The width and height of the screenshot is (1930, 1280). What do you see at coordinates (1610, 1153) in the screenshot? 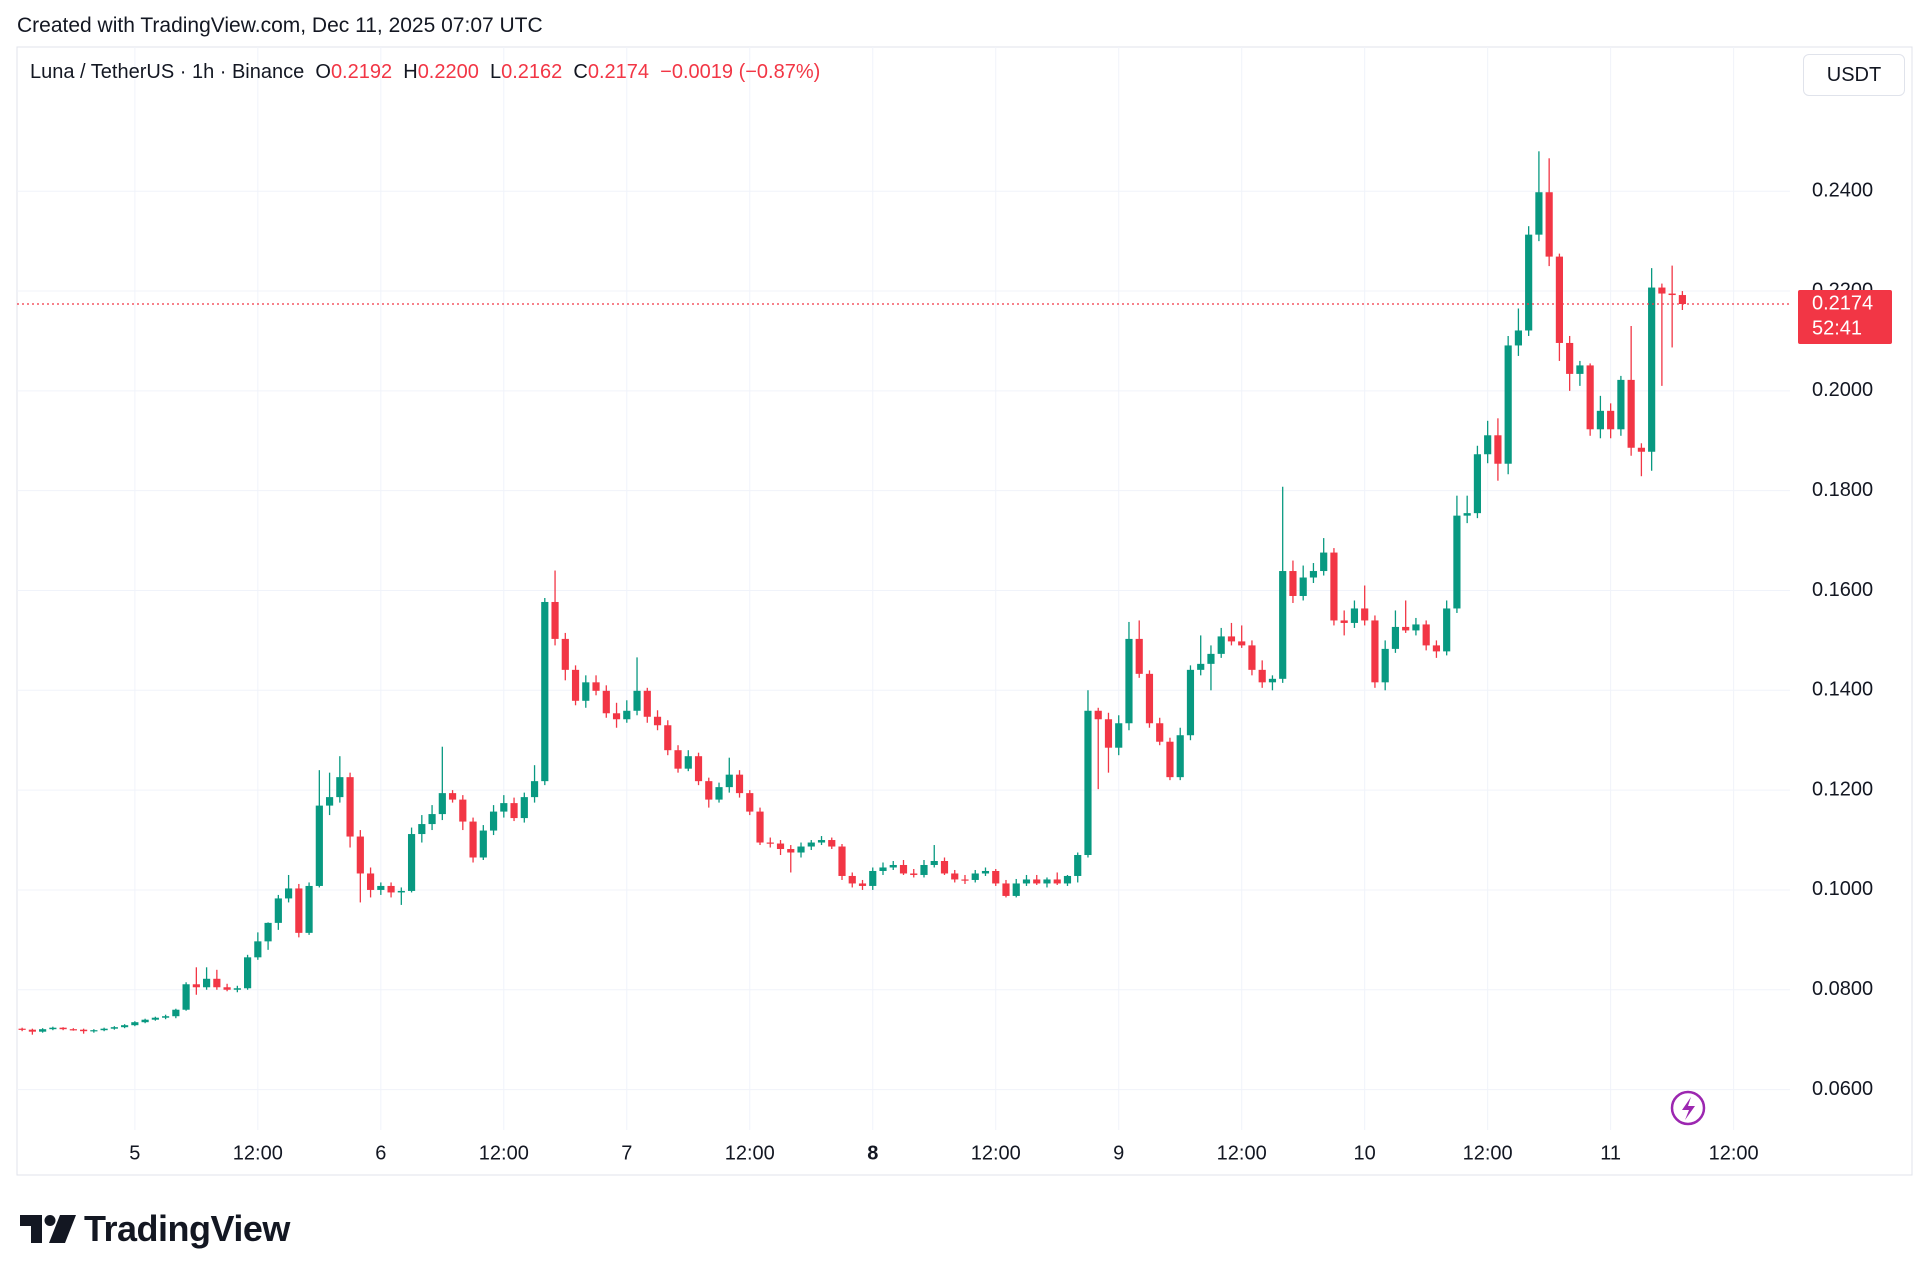
I see `x-tick-label: 11` at bounding box center [1610, 1153].